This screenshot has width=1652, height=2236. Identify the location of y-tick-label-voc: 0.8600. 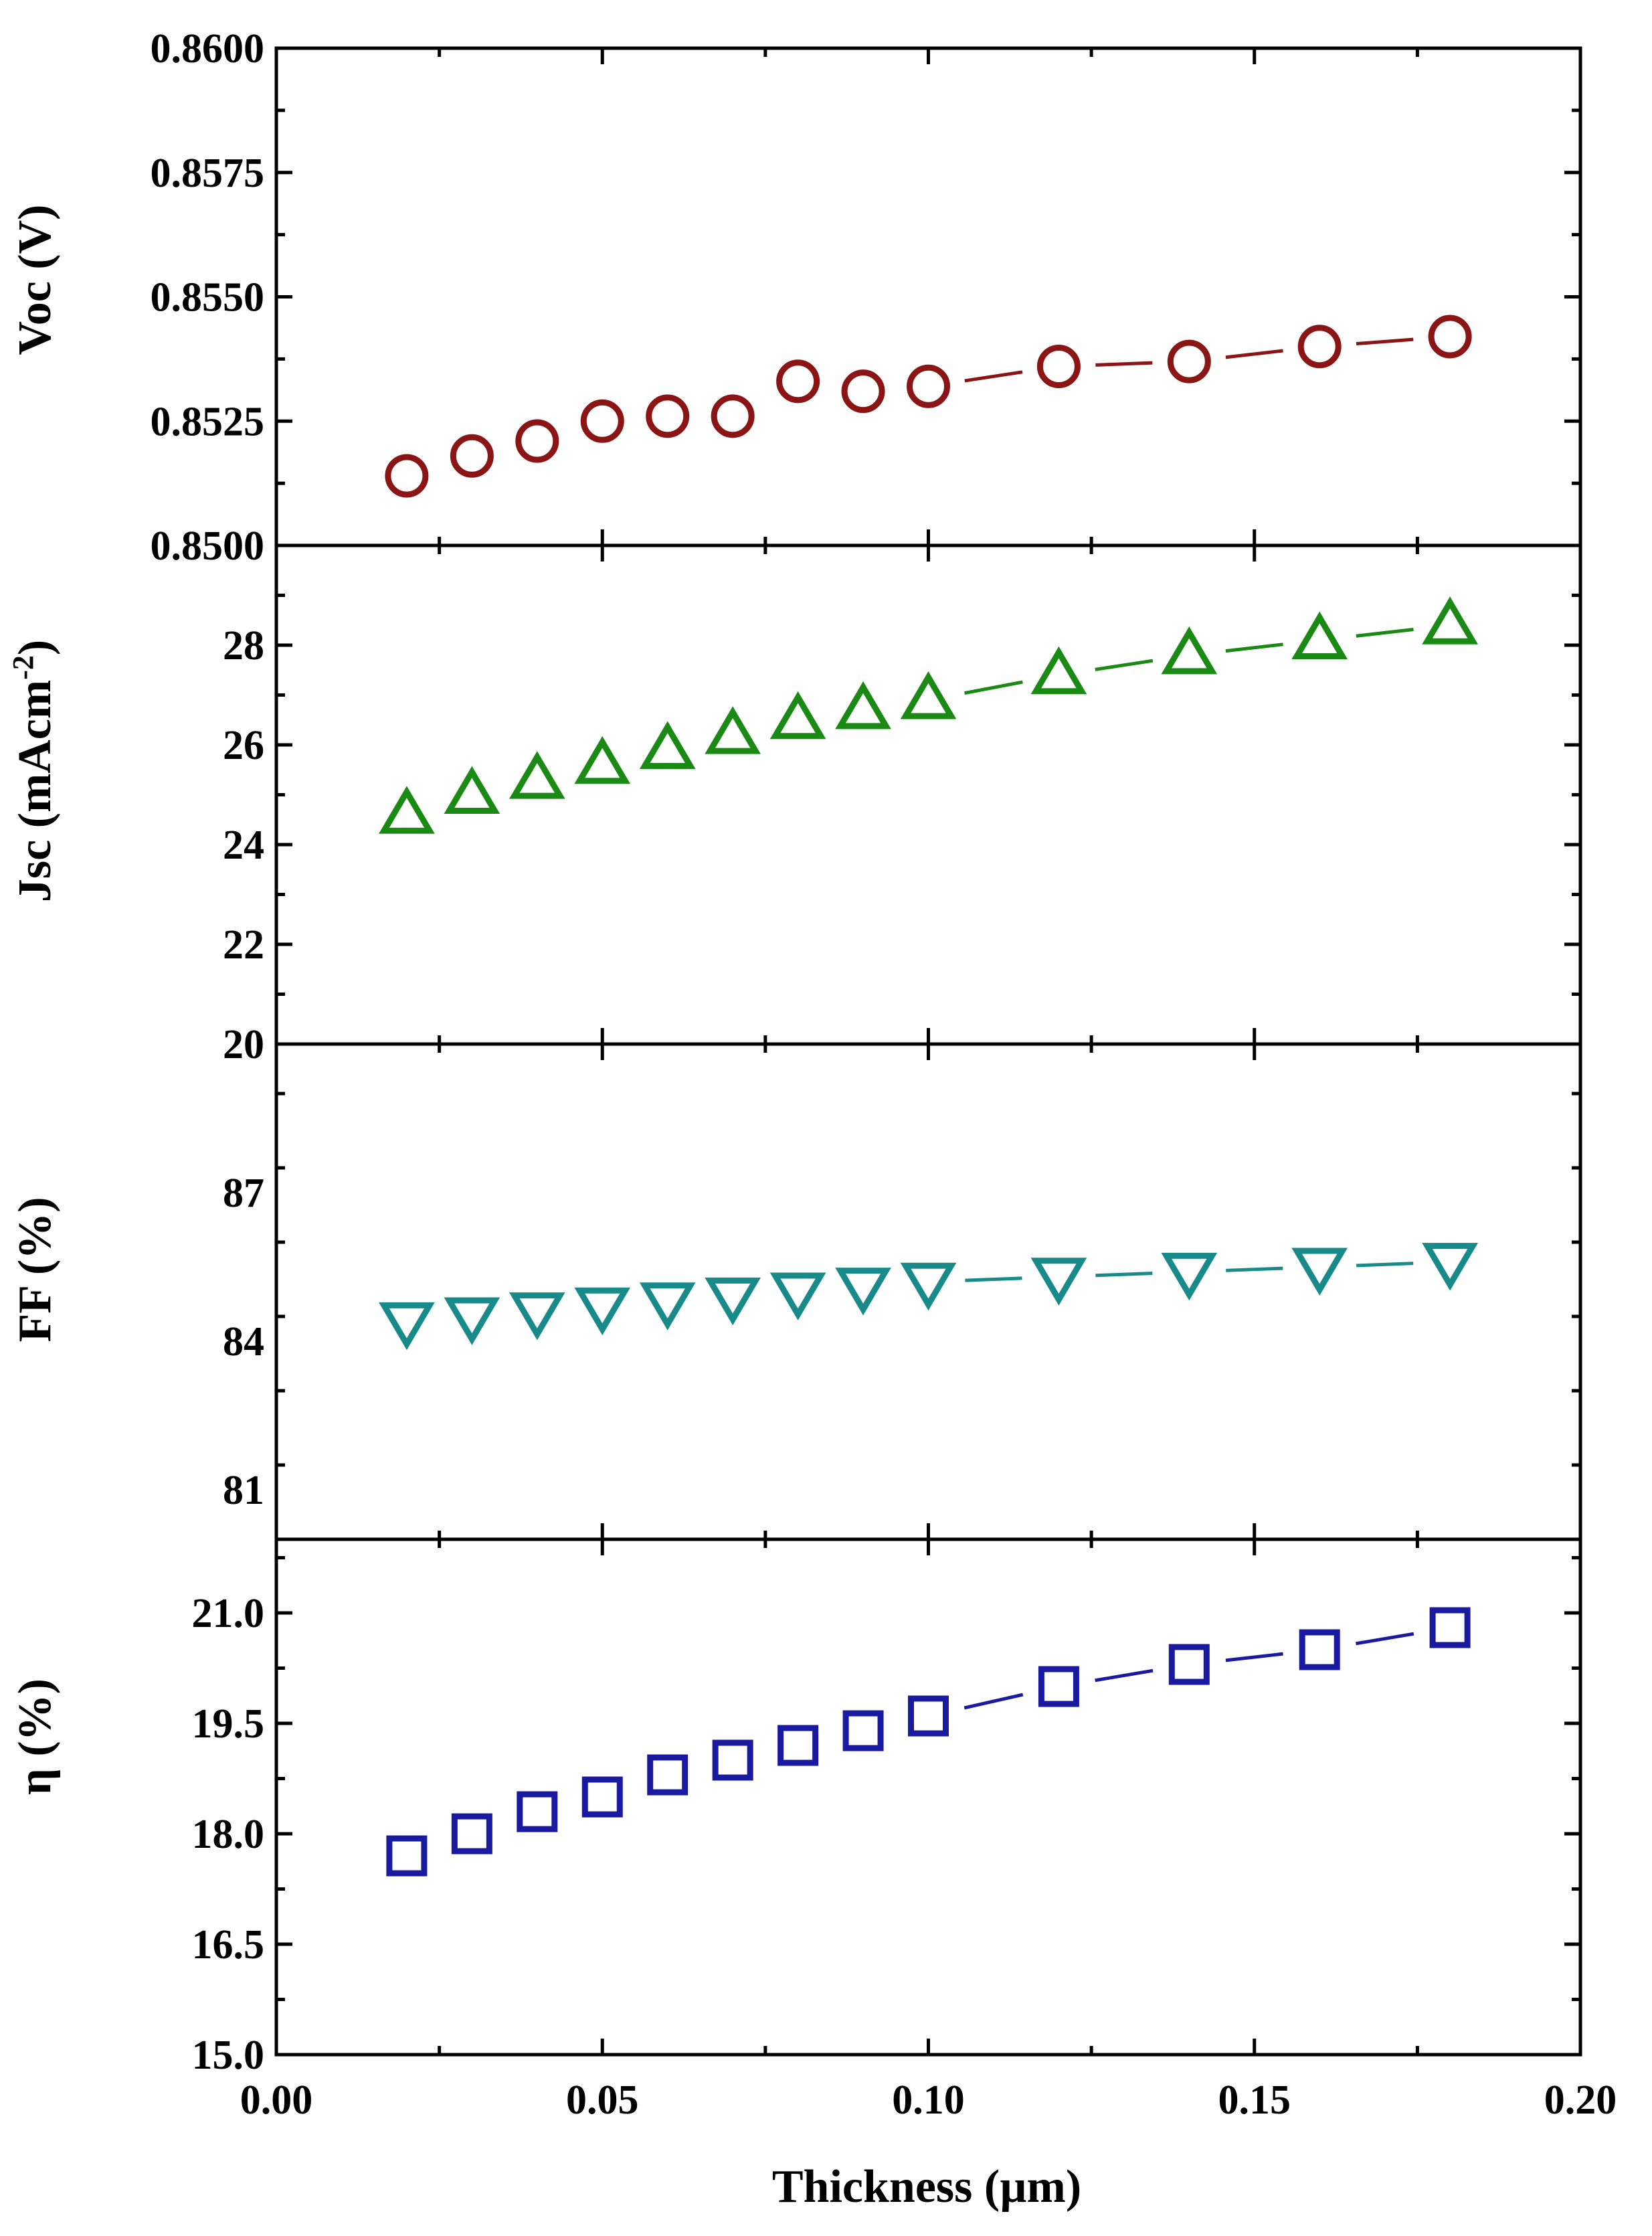
(208, 49).